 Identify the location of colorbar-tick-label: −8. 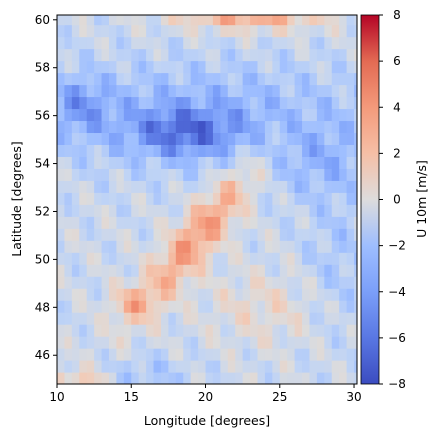
(397, 384).